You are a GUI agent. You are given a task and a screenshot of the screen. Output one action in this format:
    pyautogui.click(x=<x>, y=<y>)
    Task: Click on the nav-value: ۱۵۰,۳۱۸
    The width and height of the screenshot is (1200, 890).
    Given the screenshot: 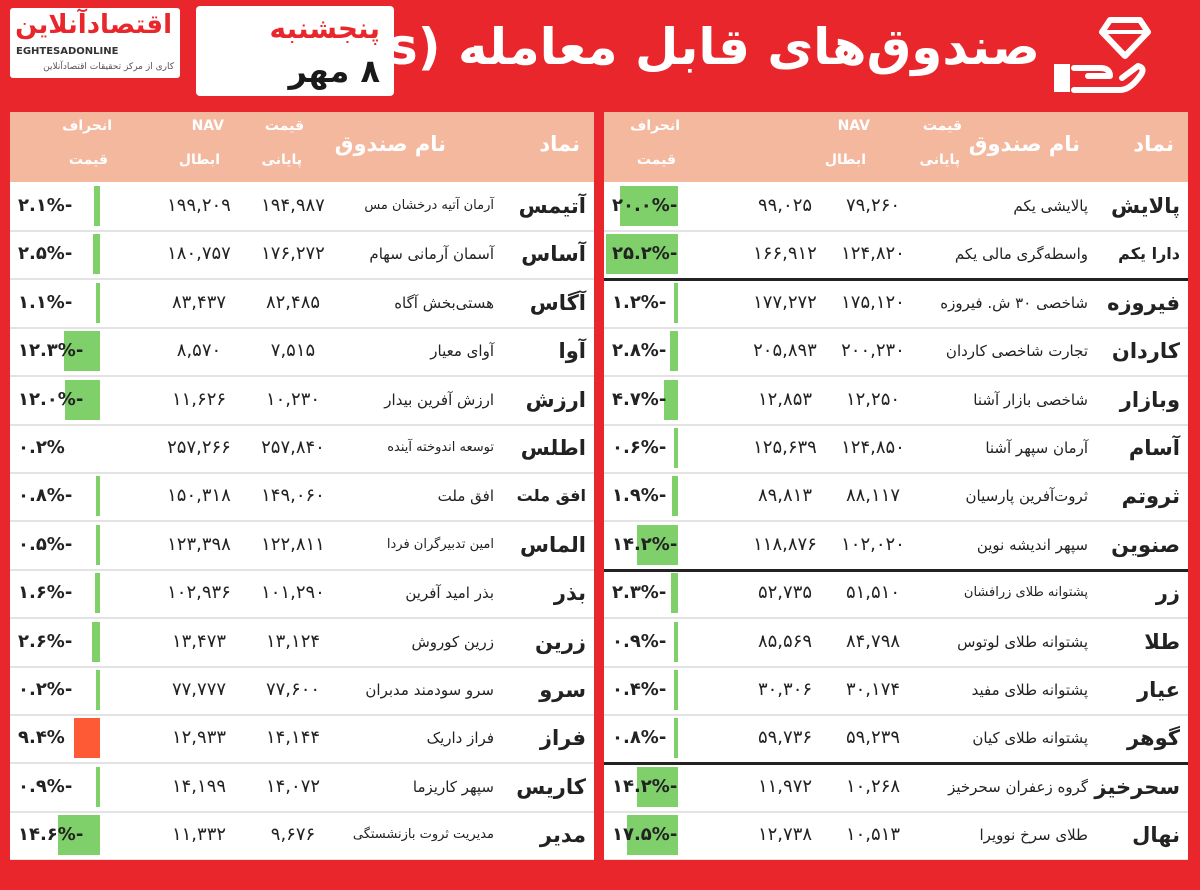 What is the action you would take?
    pyautogui.click(x=199, y=496)
    